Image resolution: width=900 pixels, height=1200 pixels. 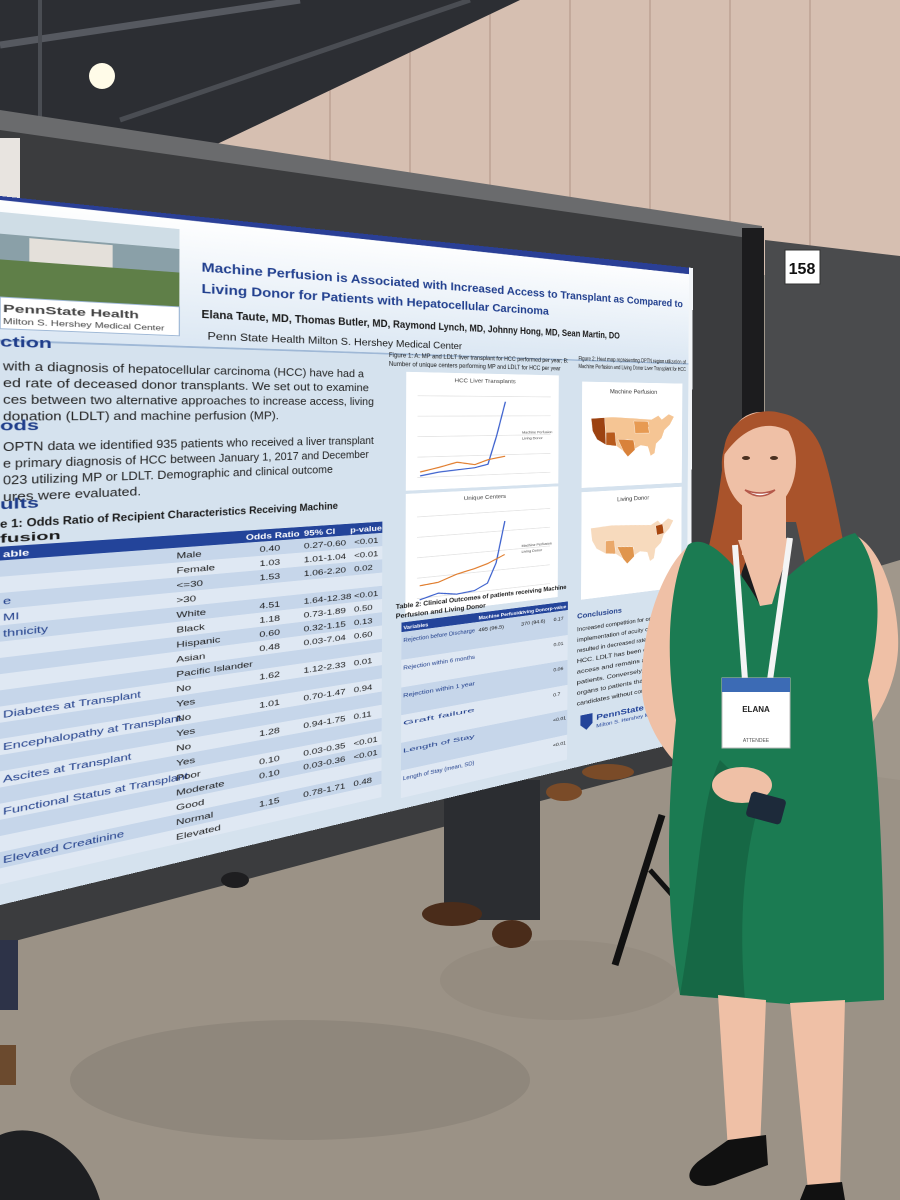 What do you see at coordinates (756, 685) in the screenshot?
I see `badge-header` at bounding box center [756, 685].